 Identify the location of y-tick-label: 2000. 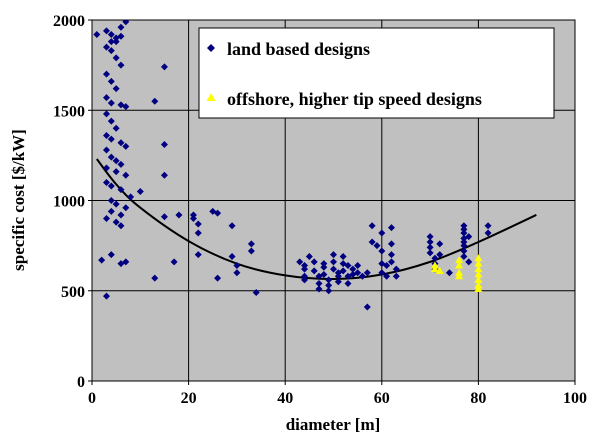
(69, 21).